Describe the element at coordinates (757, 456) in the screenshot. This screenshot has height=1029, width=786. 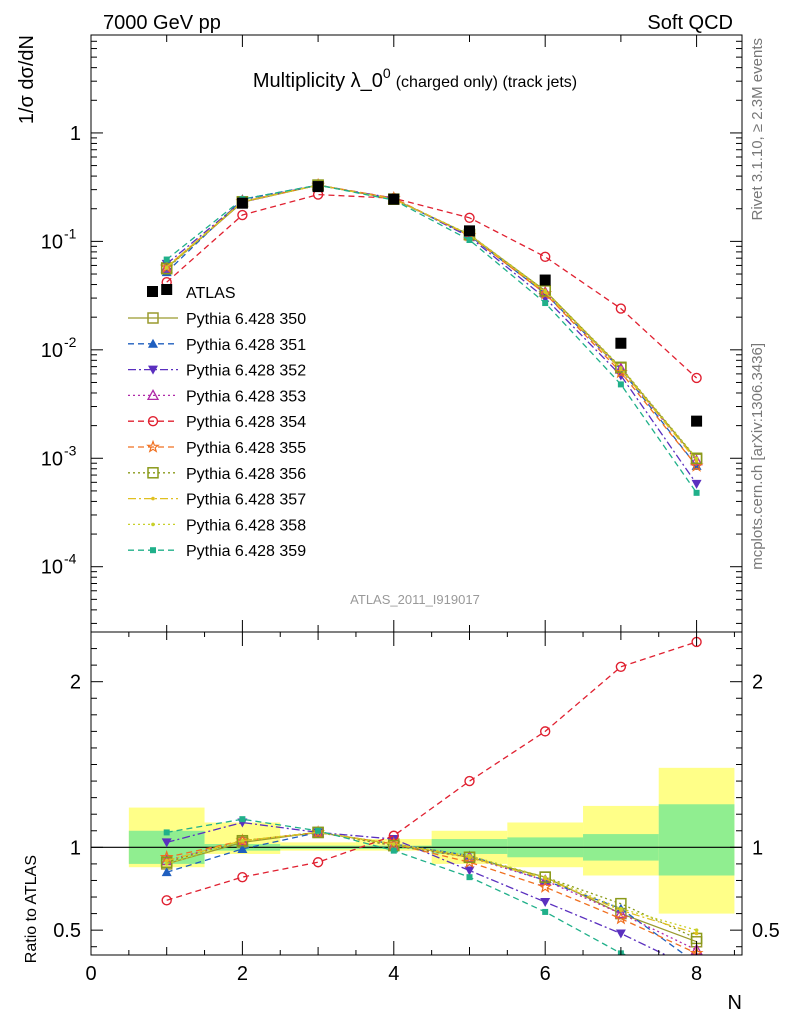
I see `source-label: mcplots.cern.ch [arXiv:1306.3436]` at that location.